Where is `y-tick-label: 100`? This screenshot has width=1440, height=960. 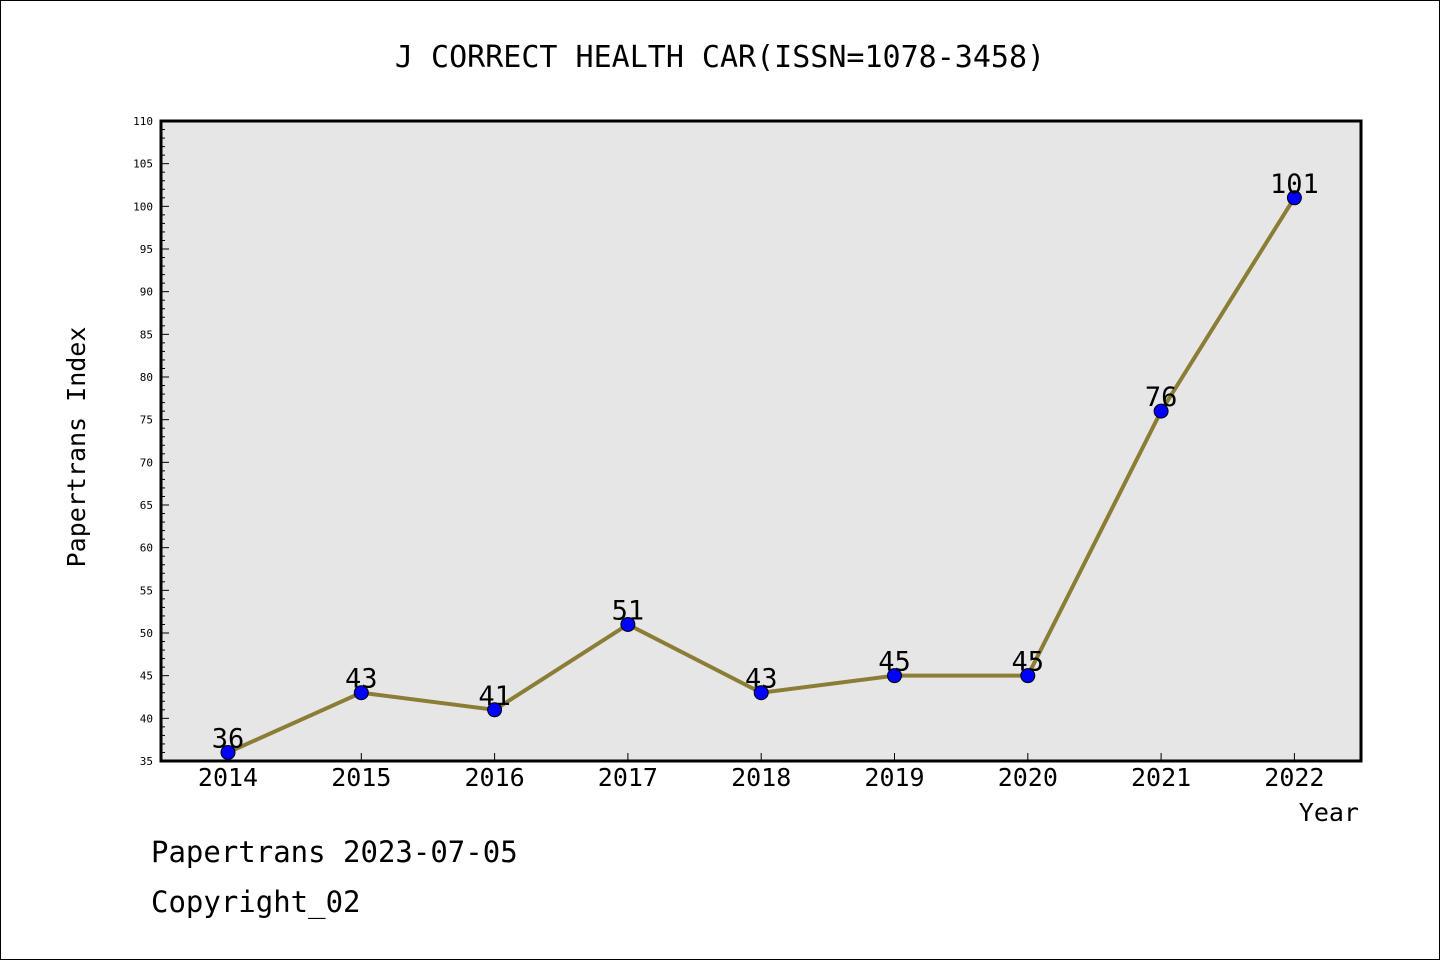 y-tick-label: 100 is located at coordinates (143, 206).